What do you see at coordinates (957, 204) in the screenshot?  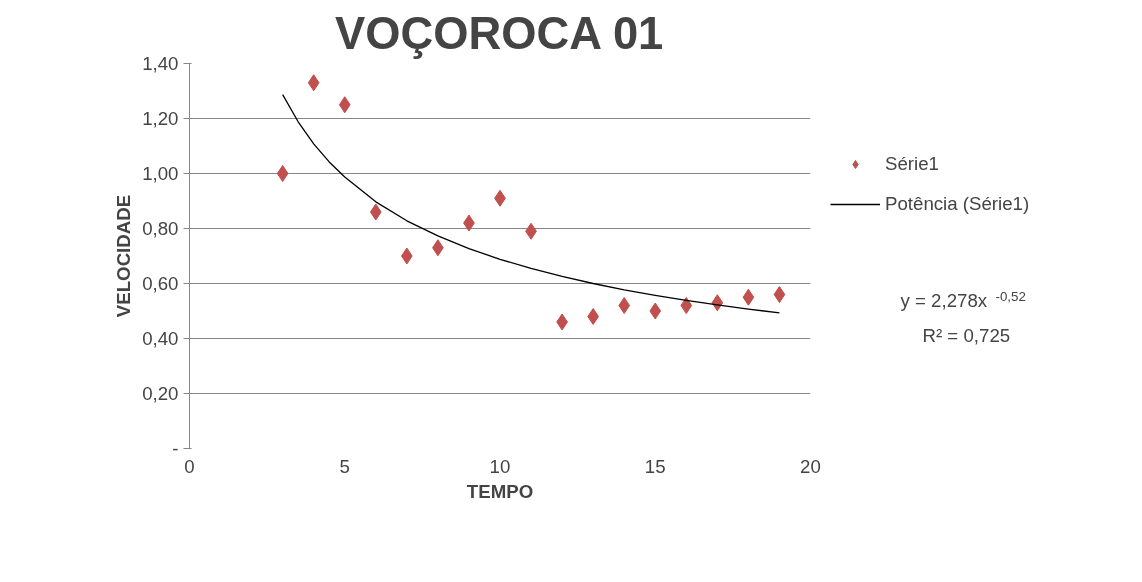 I see `legend-label: Potência (Série1)` at bounding box center [957, 204].